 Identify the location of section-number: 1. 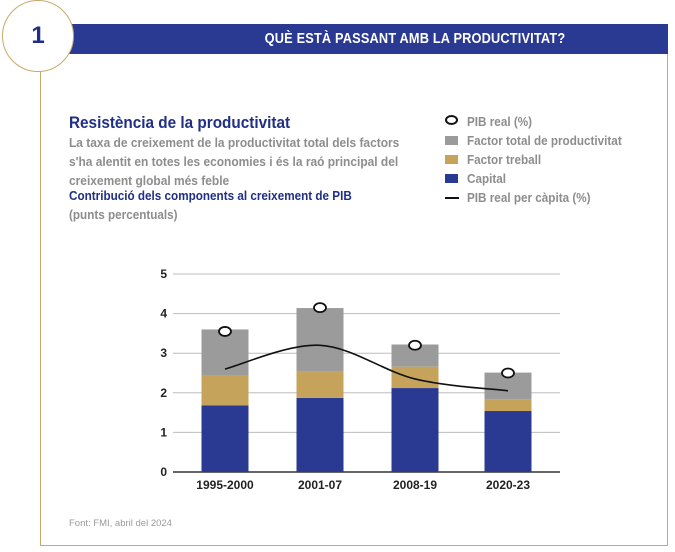
(38, 35).